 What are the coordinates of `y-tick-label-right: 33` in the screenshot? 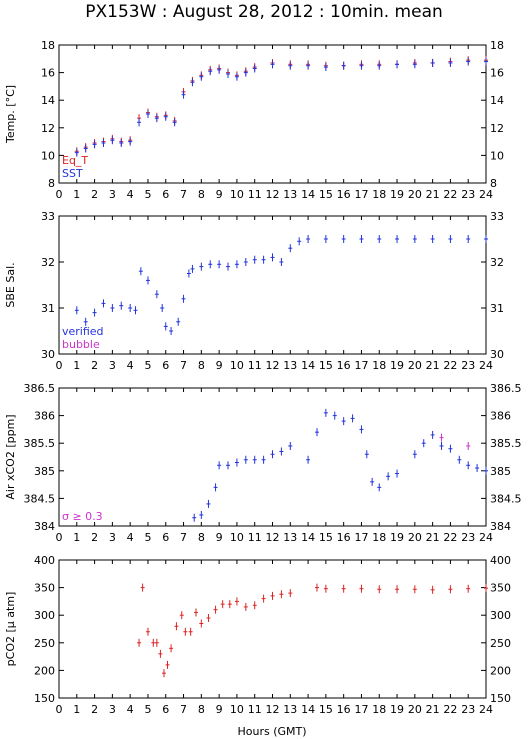 It's located at (497, 216).